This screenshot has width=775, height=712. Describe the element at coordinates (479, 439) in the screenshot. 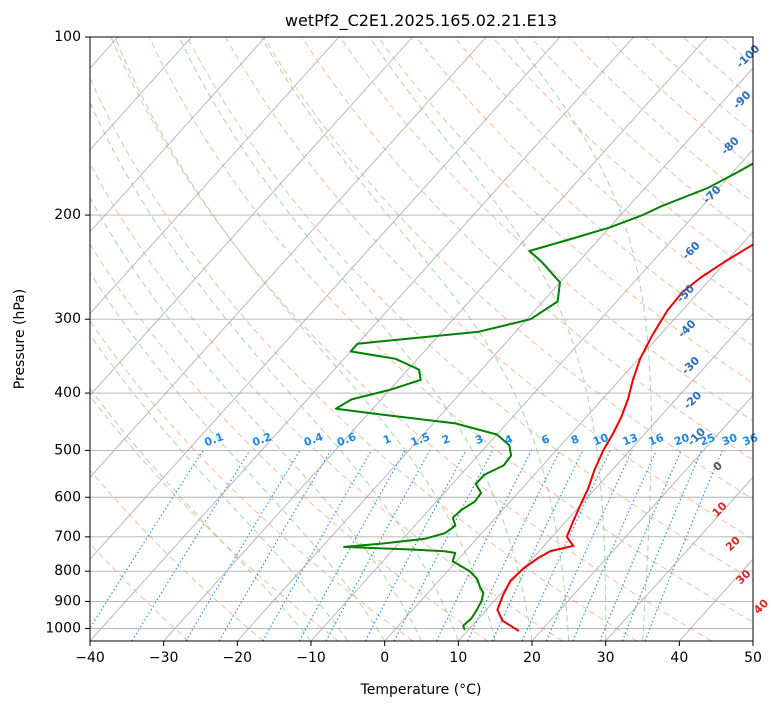

I see `mixing-ratio-label: 3` at that location.